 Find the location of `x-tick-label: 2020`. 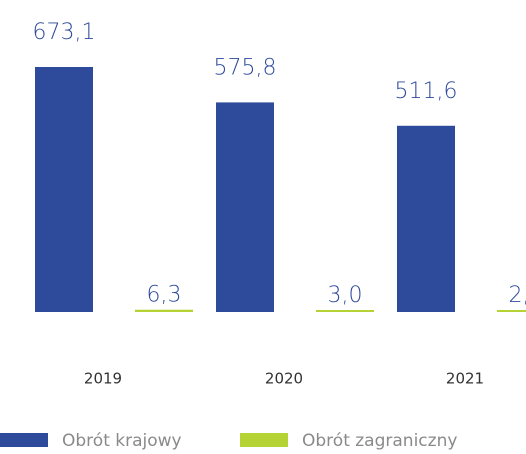

x-tick-label: 2020 is located at coordinates (284, 379).